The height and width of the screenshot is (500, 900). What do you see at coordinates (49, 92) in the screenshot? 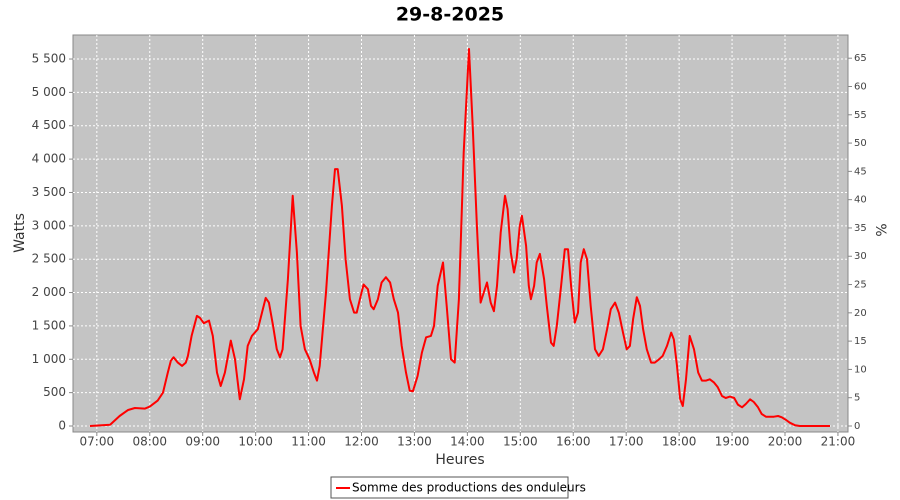
I see `y-tick-label: 5 000` at bounding box center [49, 92].